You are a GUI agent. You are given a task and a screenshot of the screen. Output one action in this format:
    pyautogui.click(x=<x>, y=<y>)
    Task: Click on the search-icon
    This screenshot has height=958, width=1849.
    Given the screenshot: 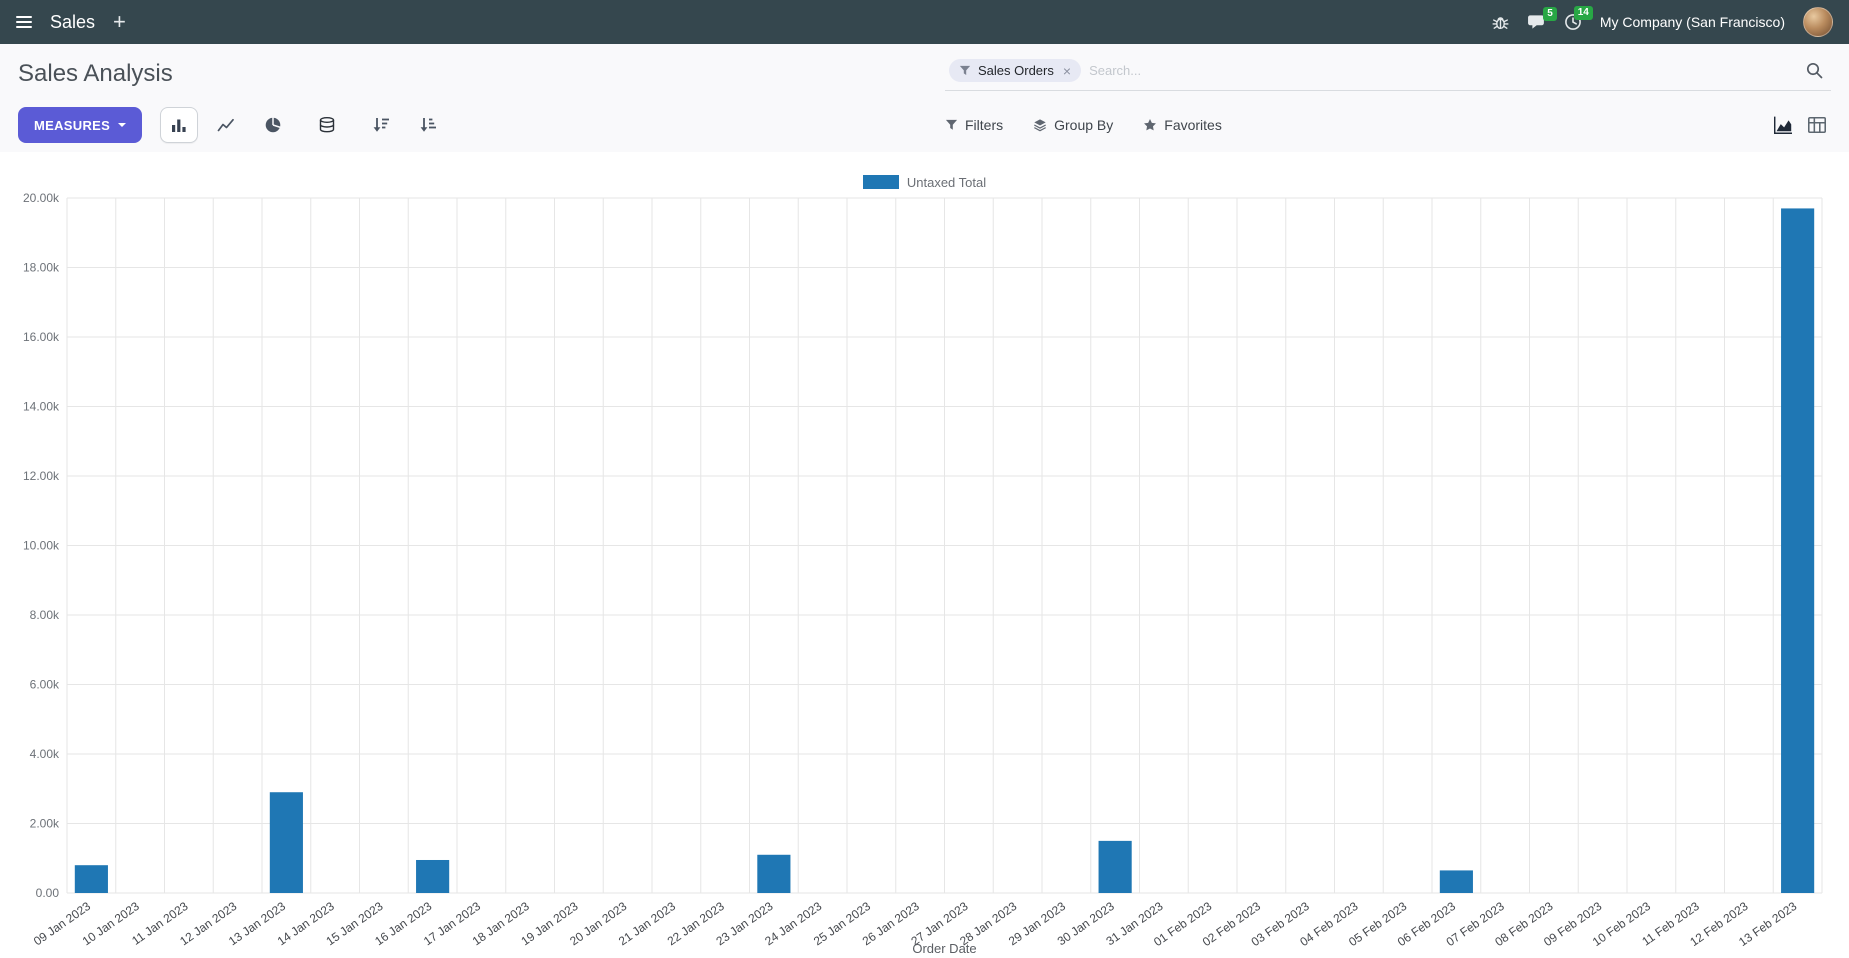 What is the action you would take?
    pyautogui.click(x=1814, y=70)
    